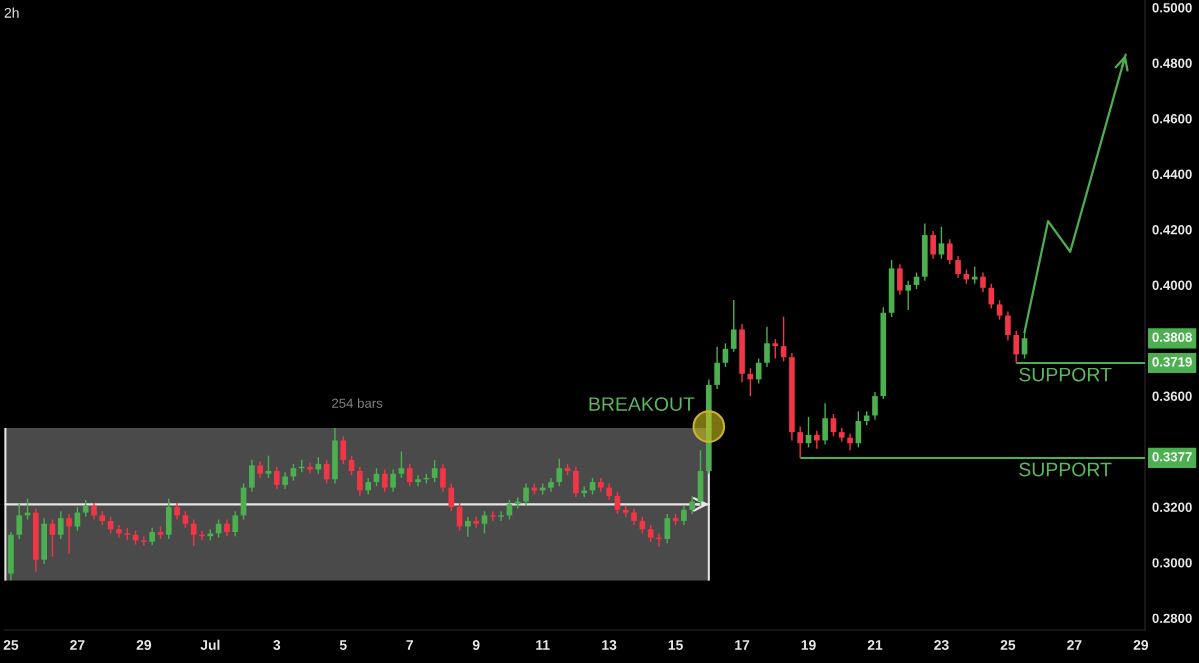 The height and width of the screenshot is (663, 1199). I want to click on y-tick-label: 0.4400, so click(1172, 174).